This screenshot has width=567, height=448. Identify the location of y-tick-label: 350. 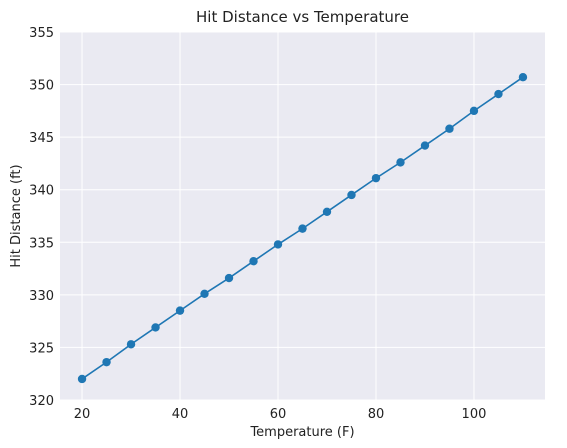
(41, 86).